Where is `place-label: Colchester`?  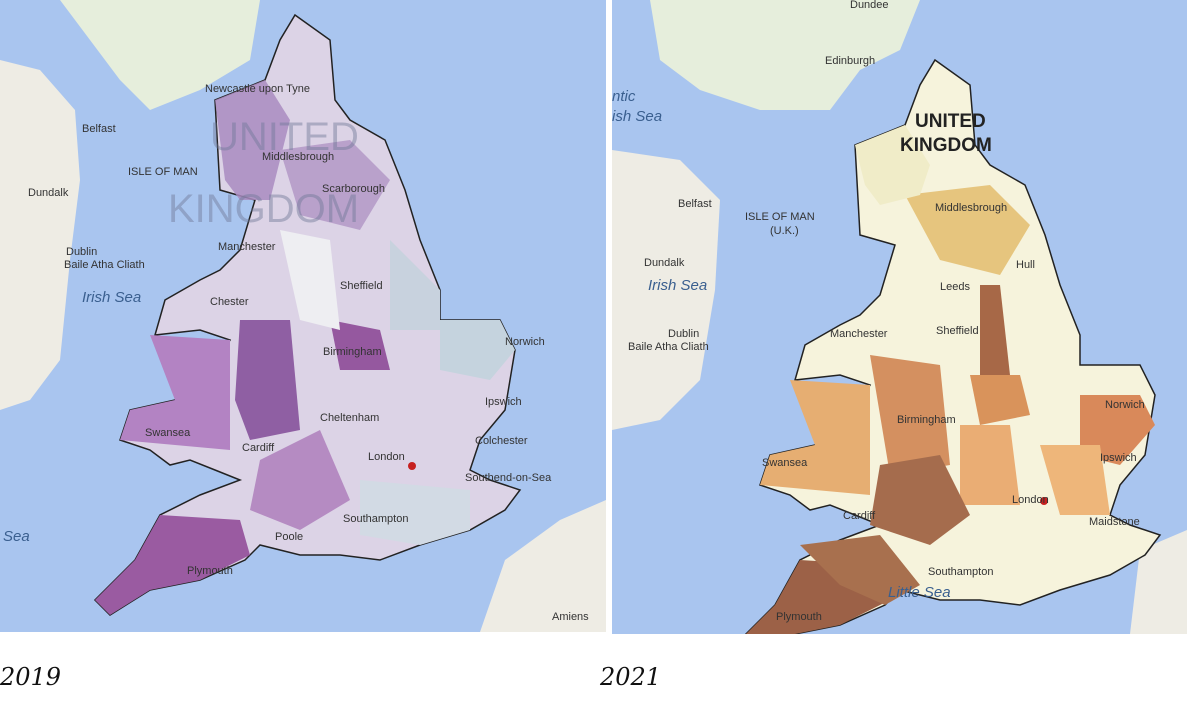 place-label: Colchester is located at coordinates (501, 441).